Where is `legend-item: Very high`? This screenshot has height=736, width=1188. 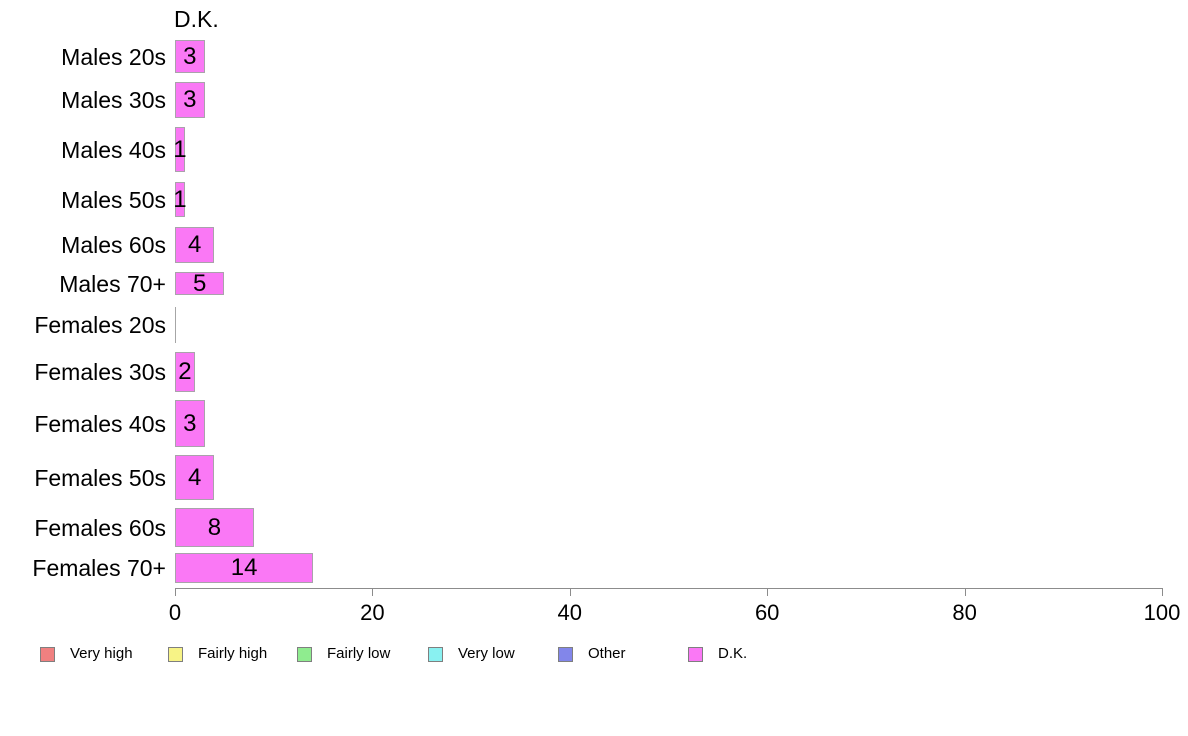
legend-item: Very high is located at coordinates (86, 654).